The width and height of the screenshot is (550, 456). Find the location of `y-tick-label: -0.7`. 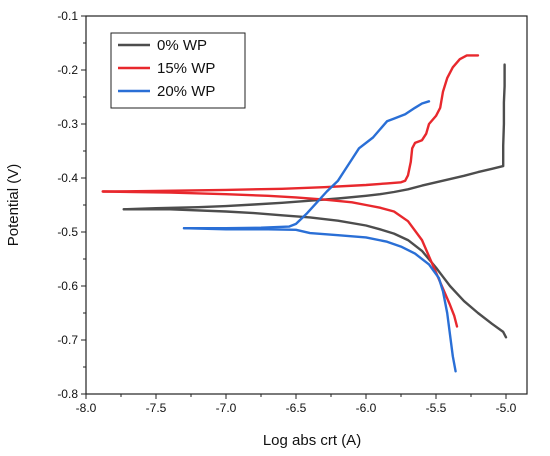

y-tick-label: -0.7 is located at coordinates (67, 340).